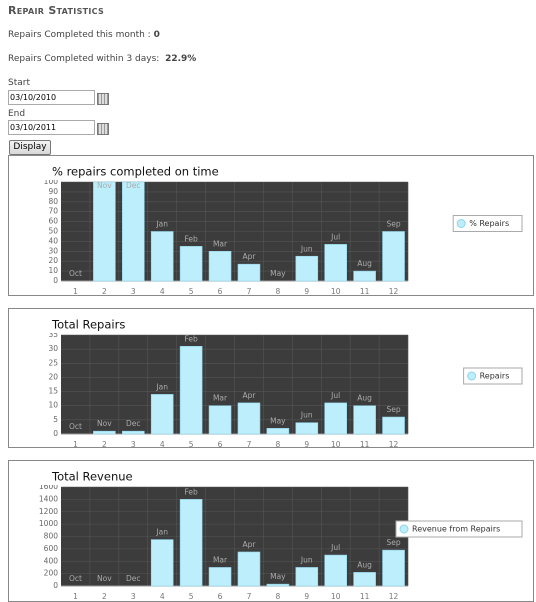 The width and height of the screenshot is (536, 602). What do you see at coordinates (53, 362) in the screenshot?
I see `y-tick-label: 25` at bounding box center [53, 362].